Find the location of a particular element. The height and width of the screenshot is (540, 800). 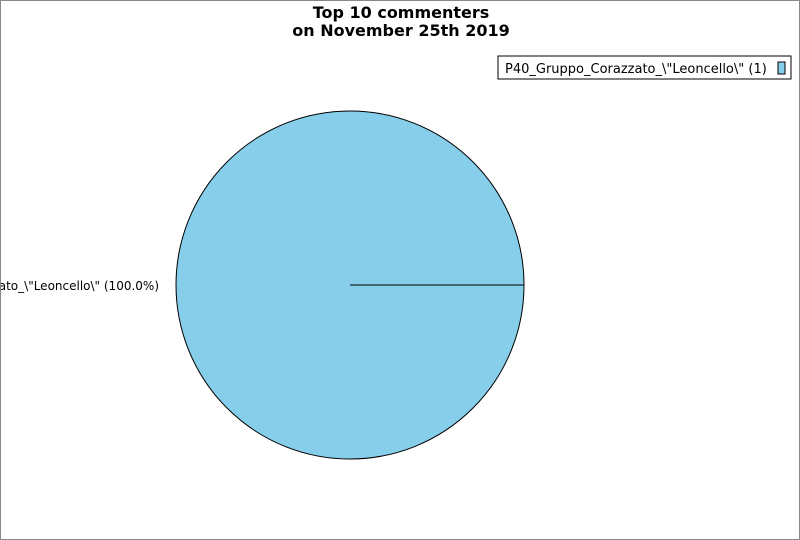

legend: P40_Gruppo_Corazzato_\"Leoncello\" (1) is located at coordinates (644, 67).